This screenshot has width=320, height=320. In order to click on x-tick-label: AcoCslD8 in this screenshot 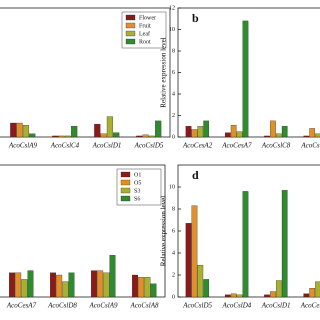, I will do `click(62, 306)`.